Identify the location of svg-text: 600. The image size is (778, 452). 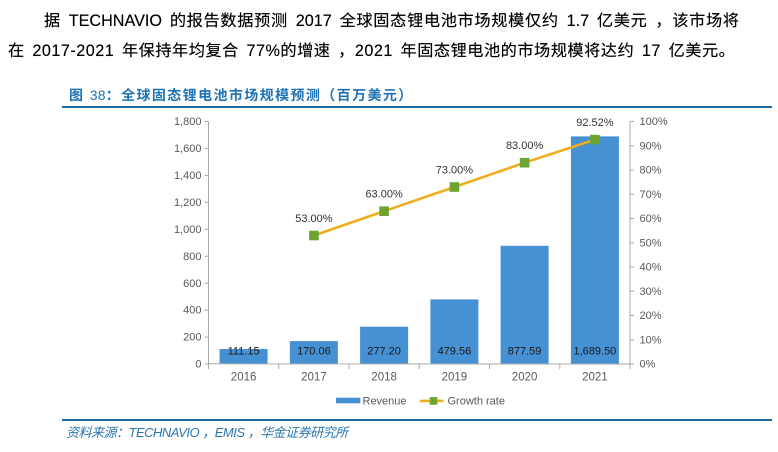
(192, 284).